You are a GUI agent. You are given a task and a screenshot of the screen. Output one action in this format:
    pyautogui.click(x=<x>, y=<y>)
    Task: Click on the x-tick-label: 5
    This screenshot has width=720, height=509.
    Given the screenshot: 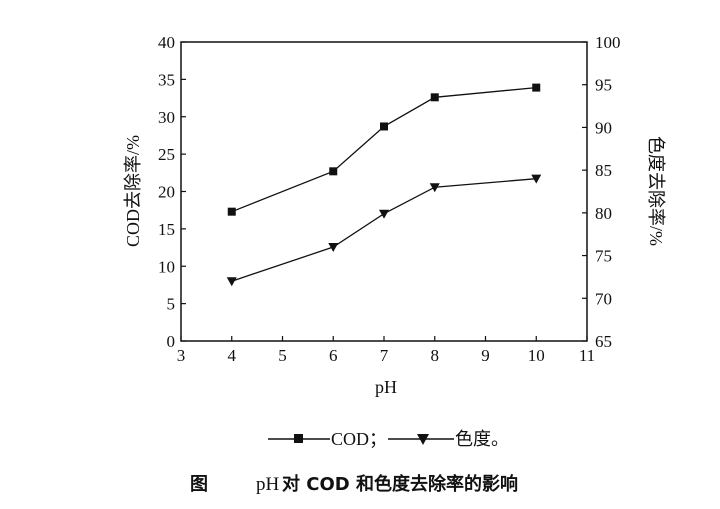 What is the action you would take?
    pyautogui.click(x=282, y=355)
    